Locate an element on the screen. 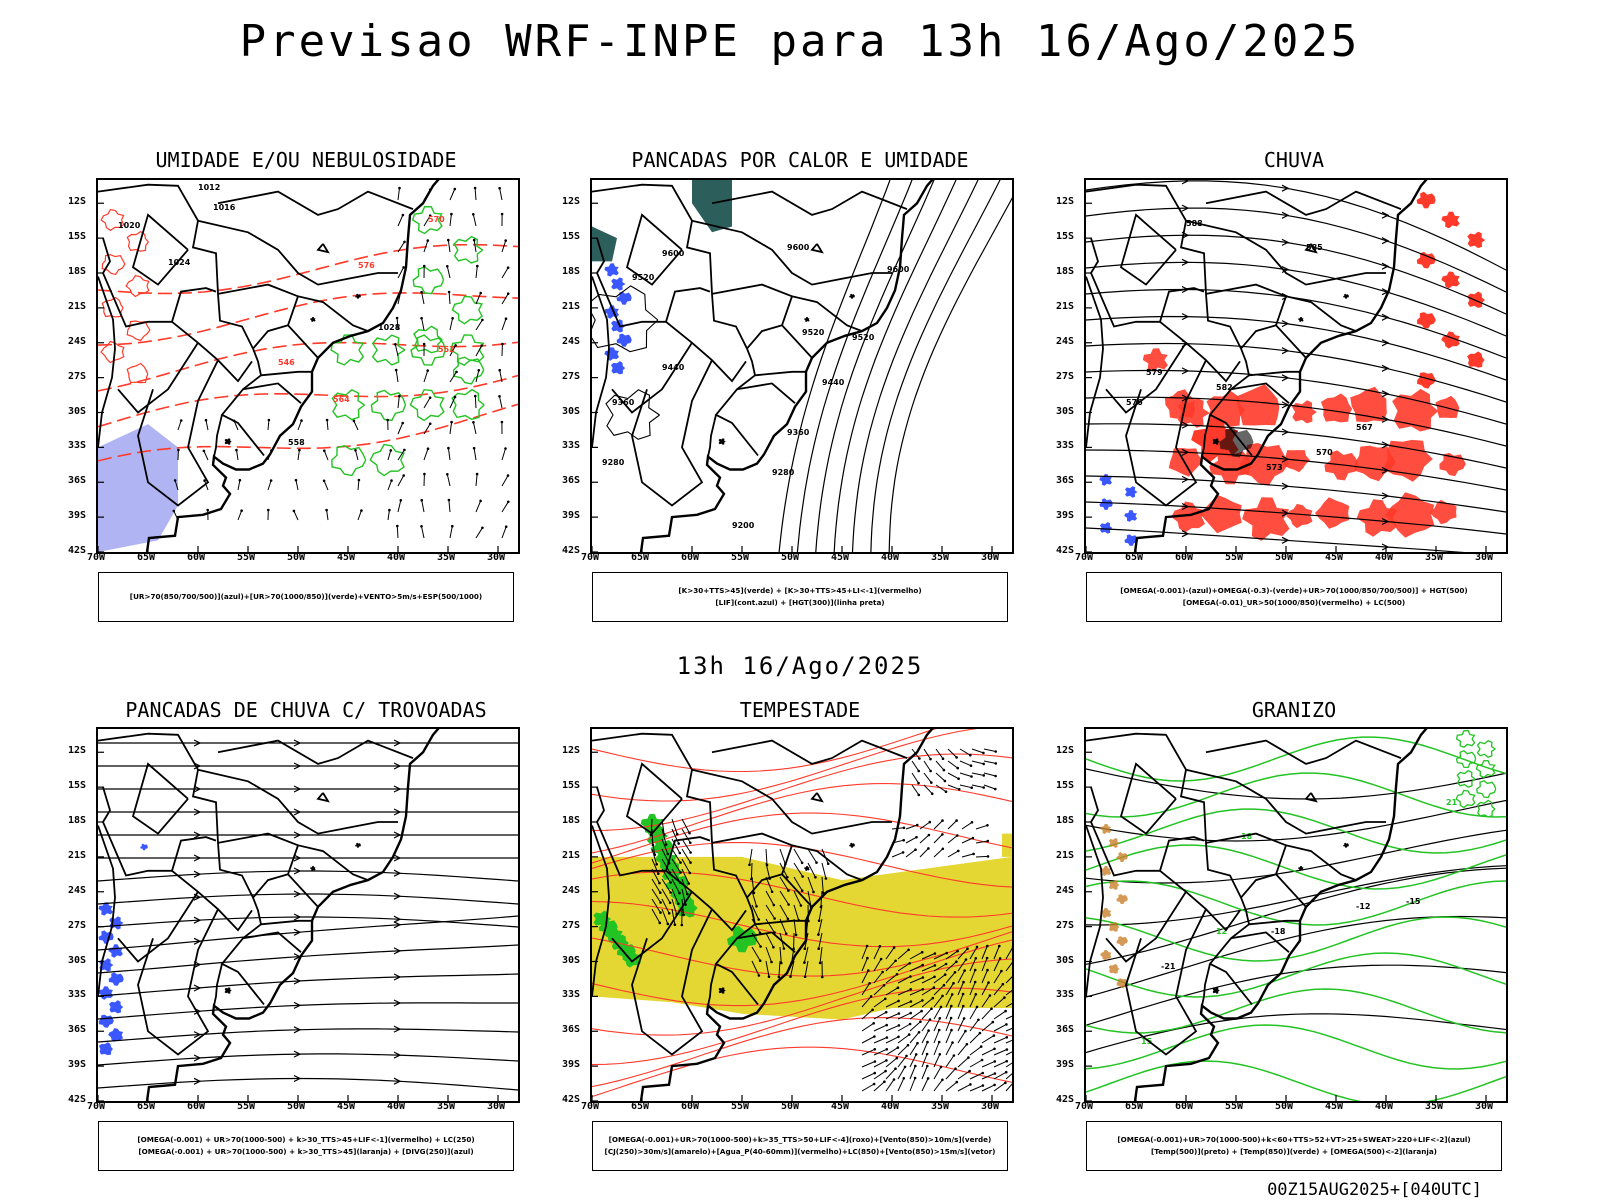  height-label: 582 is located at coordinates (1224, 387).